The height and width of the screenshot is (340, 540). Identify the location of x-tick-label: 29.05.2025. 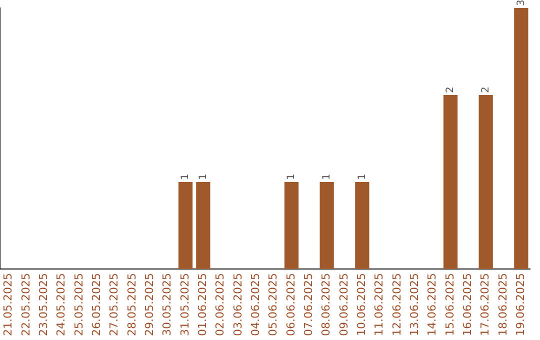
(149, 304).